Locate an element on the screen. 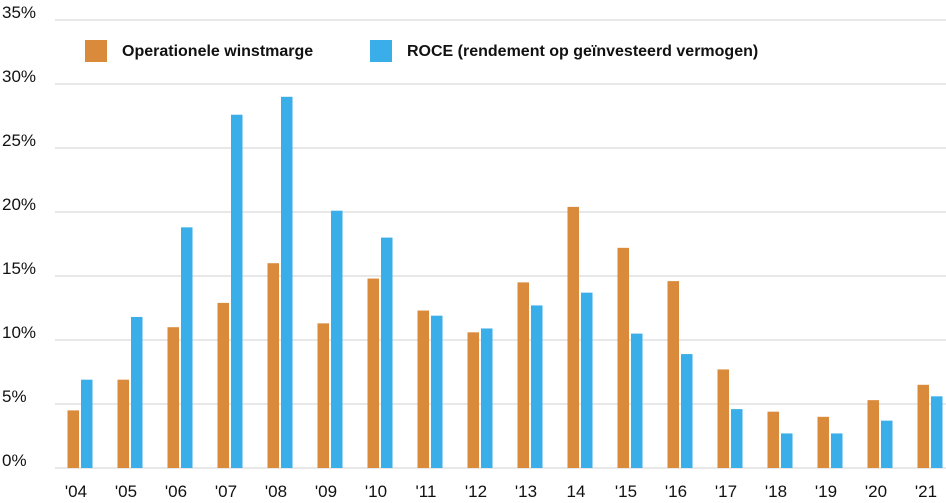  x-tick-label: '07 is located at coordinates (226, 491).